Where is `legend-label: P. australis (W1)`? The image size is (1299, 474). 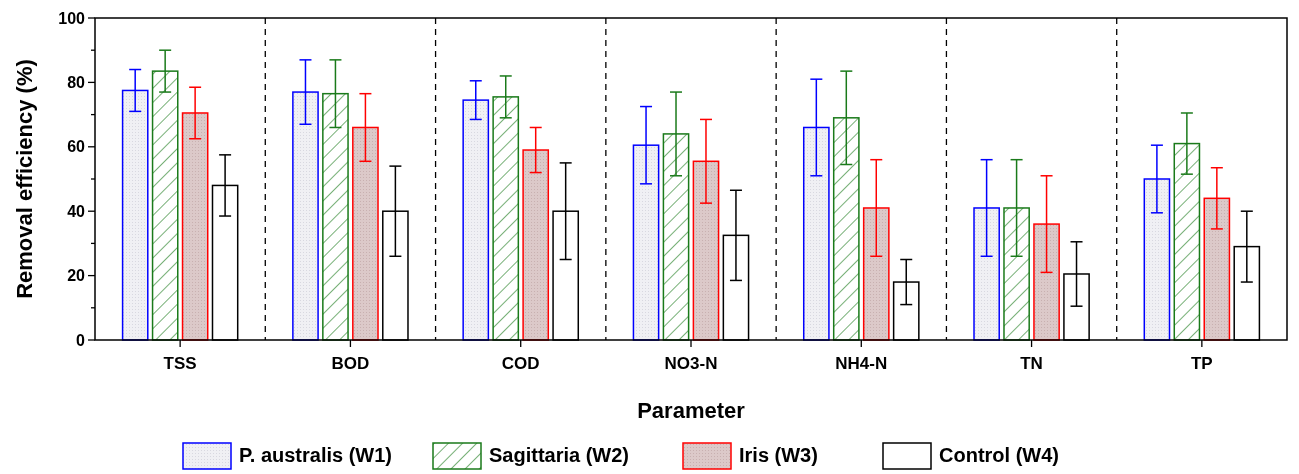
legend-label: P. australis (W1) is located at coordinates (316, 455).